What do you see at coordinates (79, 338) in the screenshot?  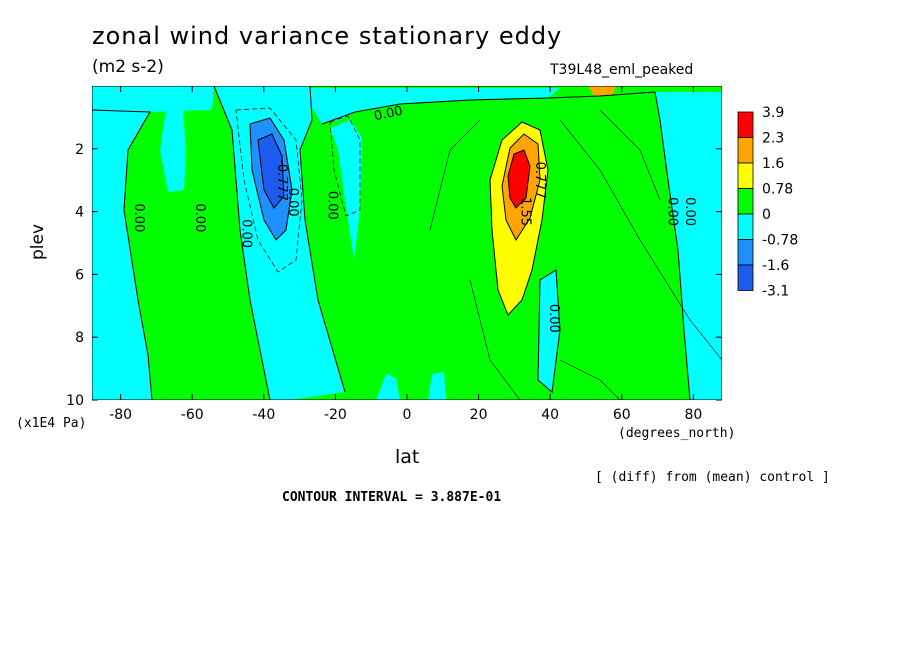 I see `y-tick-label: 8` at bounding box center [79, 338].